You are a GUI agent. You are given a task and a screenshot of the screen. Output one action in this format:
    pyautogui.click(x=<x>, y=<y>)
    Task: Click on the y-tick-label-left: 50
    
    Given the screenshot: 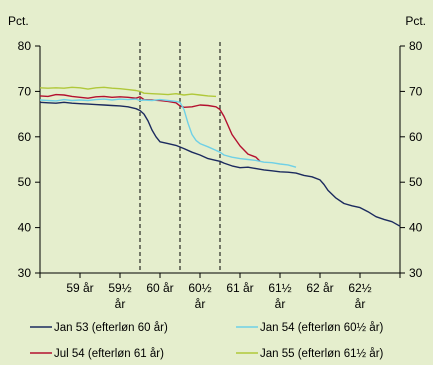 What is the action you would take?
    pyautogui.click(x=25, y=182)
    